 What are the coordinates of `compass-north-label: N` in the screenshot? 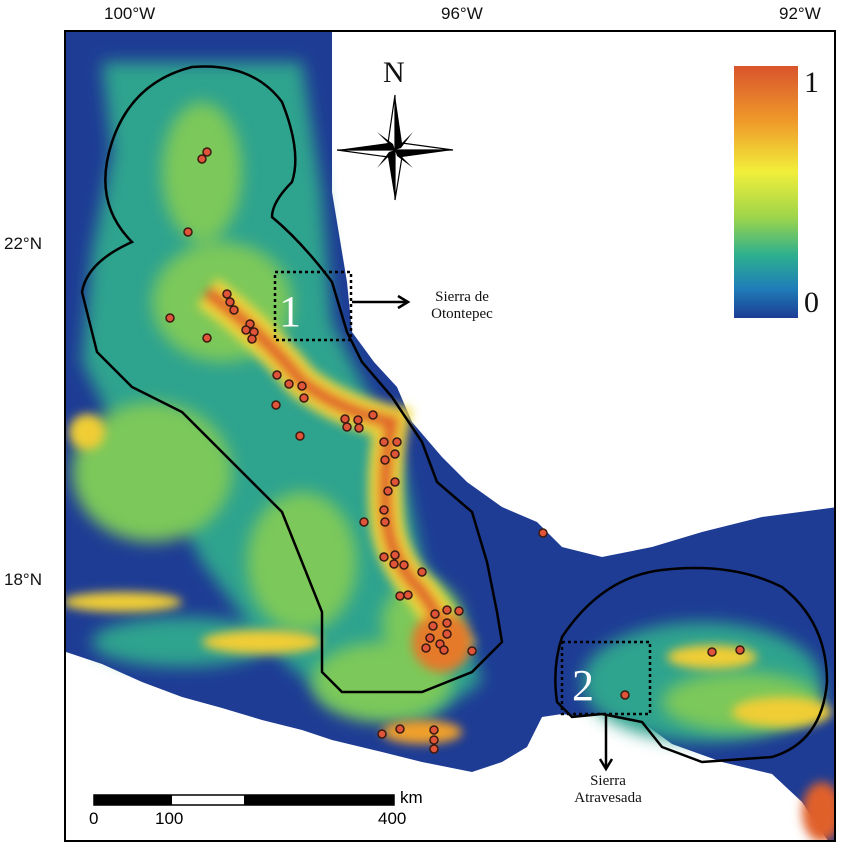 It's located at (394, 72).